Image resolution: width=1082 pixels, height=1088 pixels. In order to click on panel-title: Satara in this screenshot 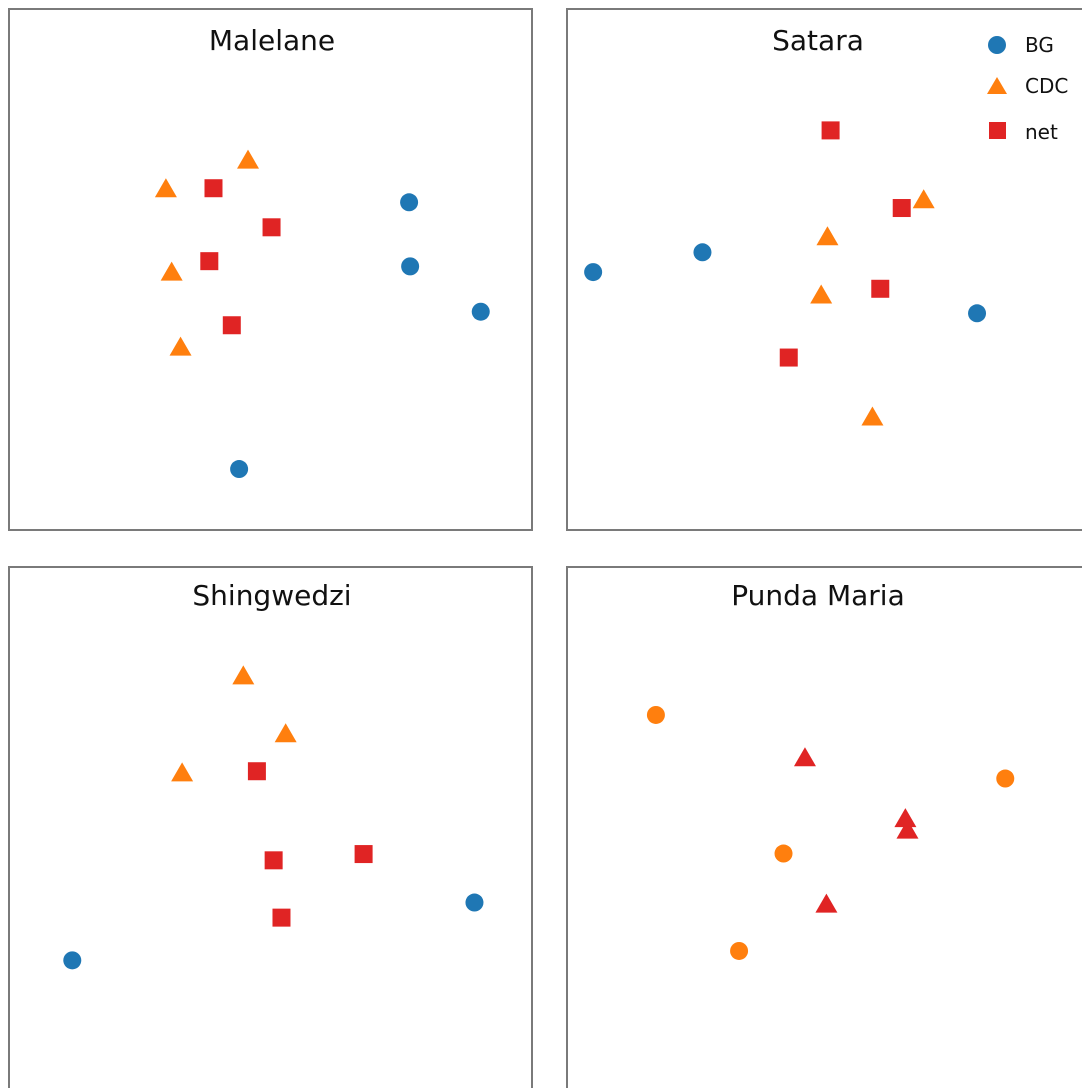, I will do `click(818, 40)`.